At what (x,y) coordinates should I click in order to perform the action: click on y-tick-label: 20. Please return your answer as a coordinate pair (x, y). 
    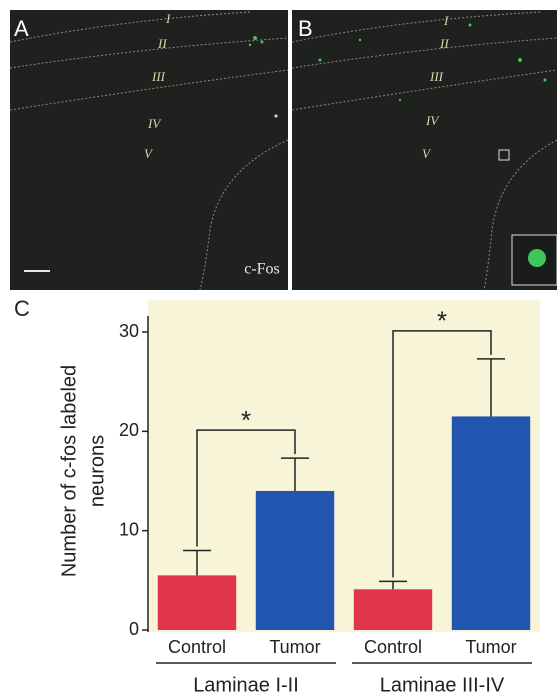
    Looking at the image, I should click on (129, 430).